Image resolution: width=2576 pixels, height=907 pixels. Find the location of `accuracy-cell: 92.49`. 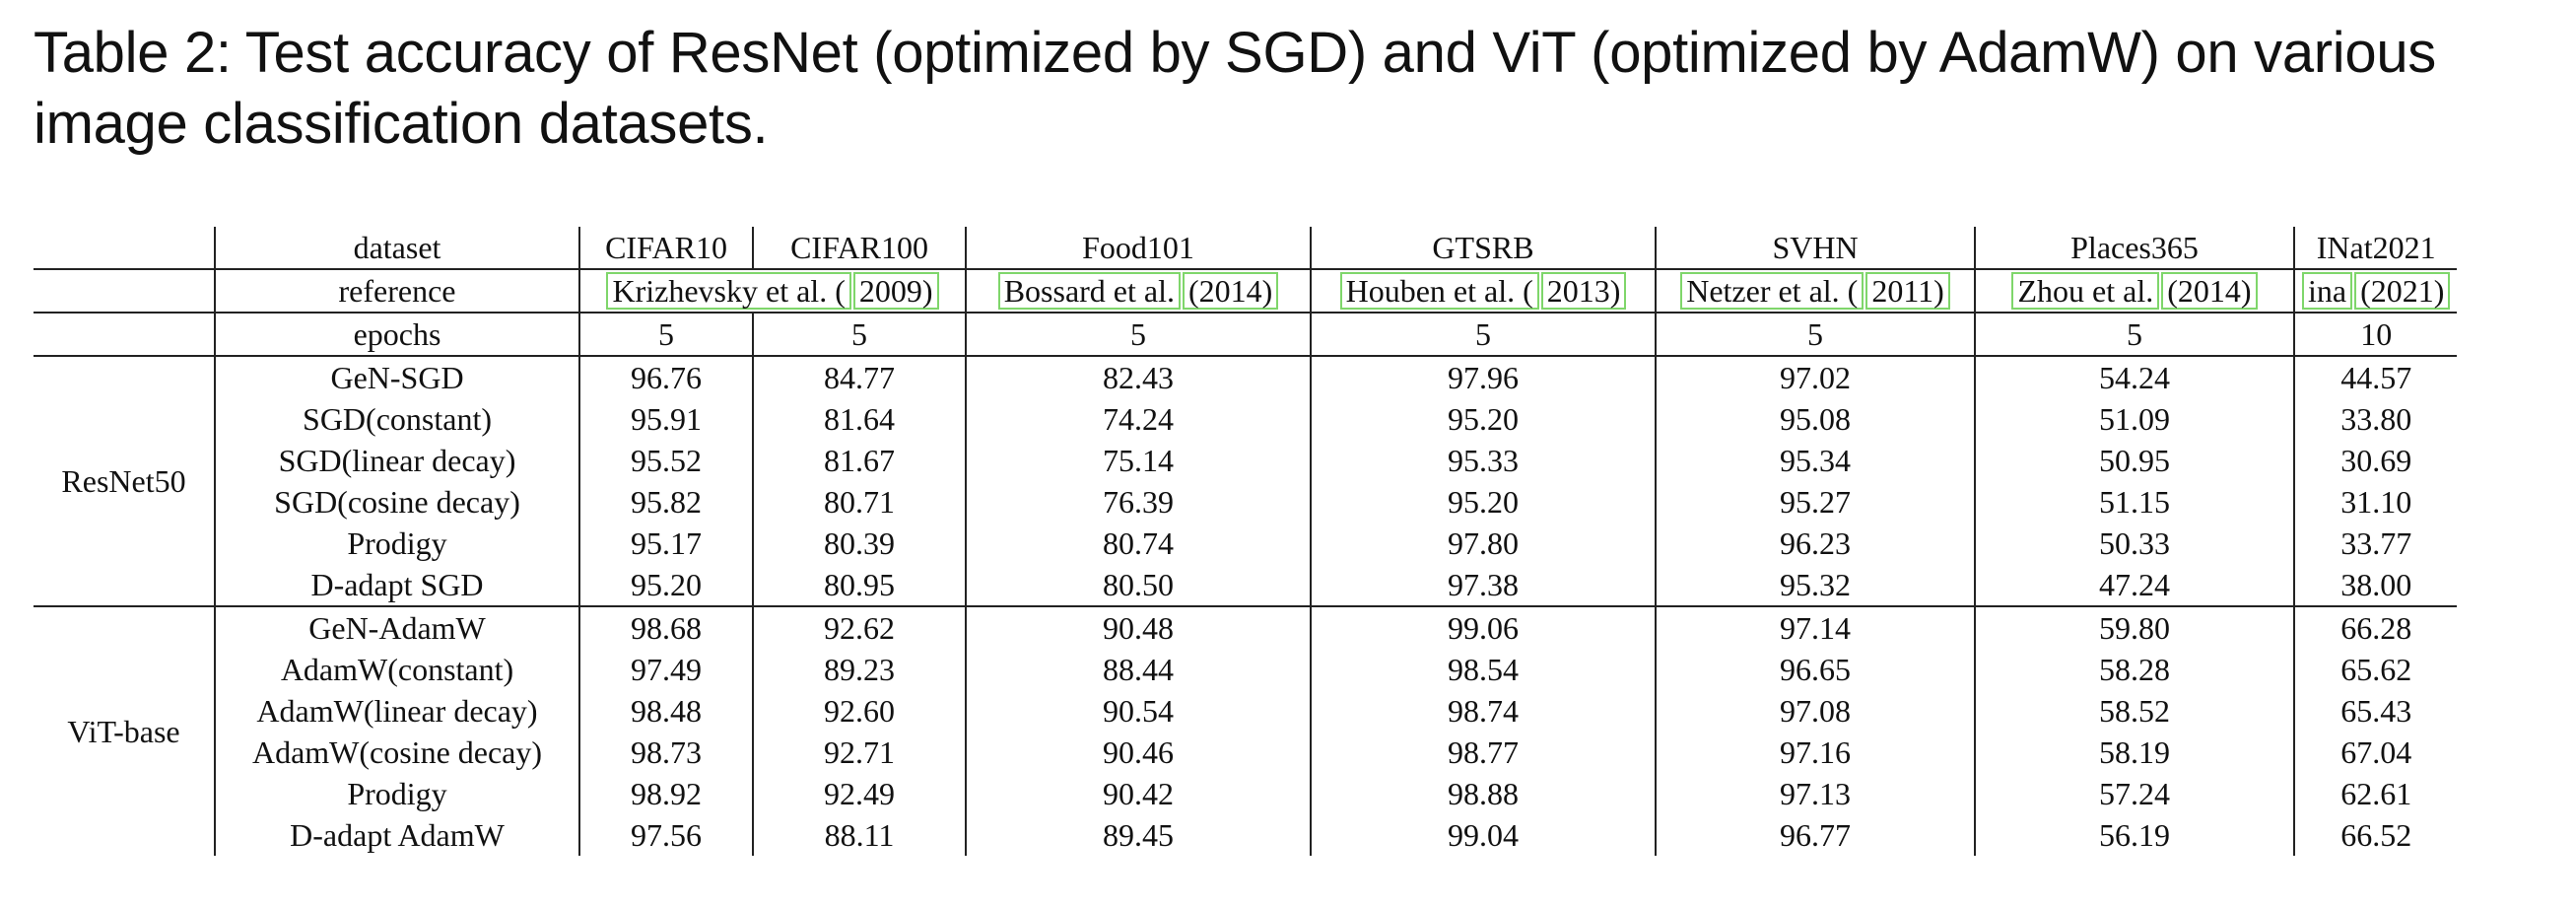

accuracy-cell: 92.49 is located at coordinates (859, 793).